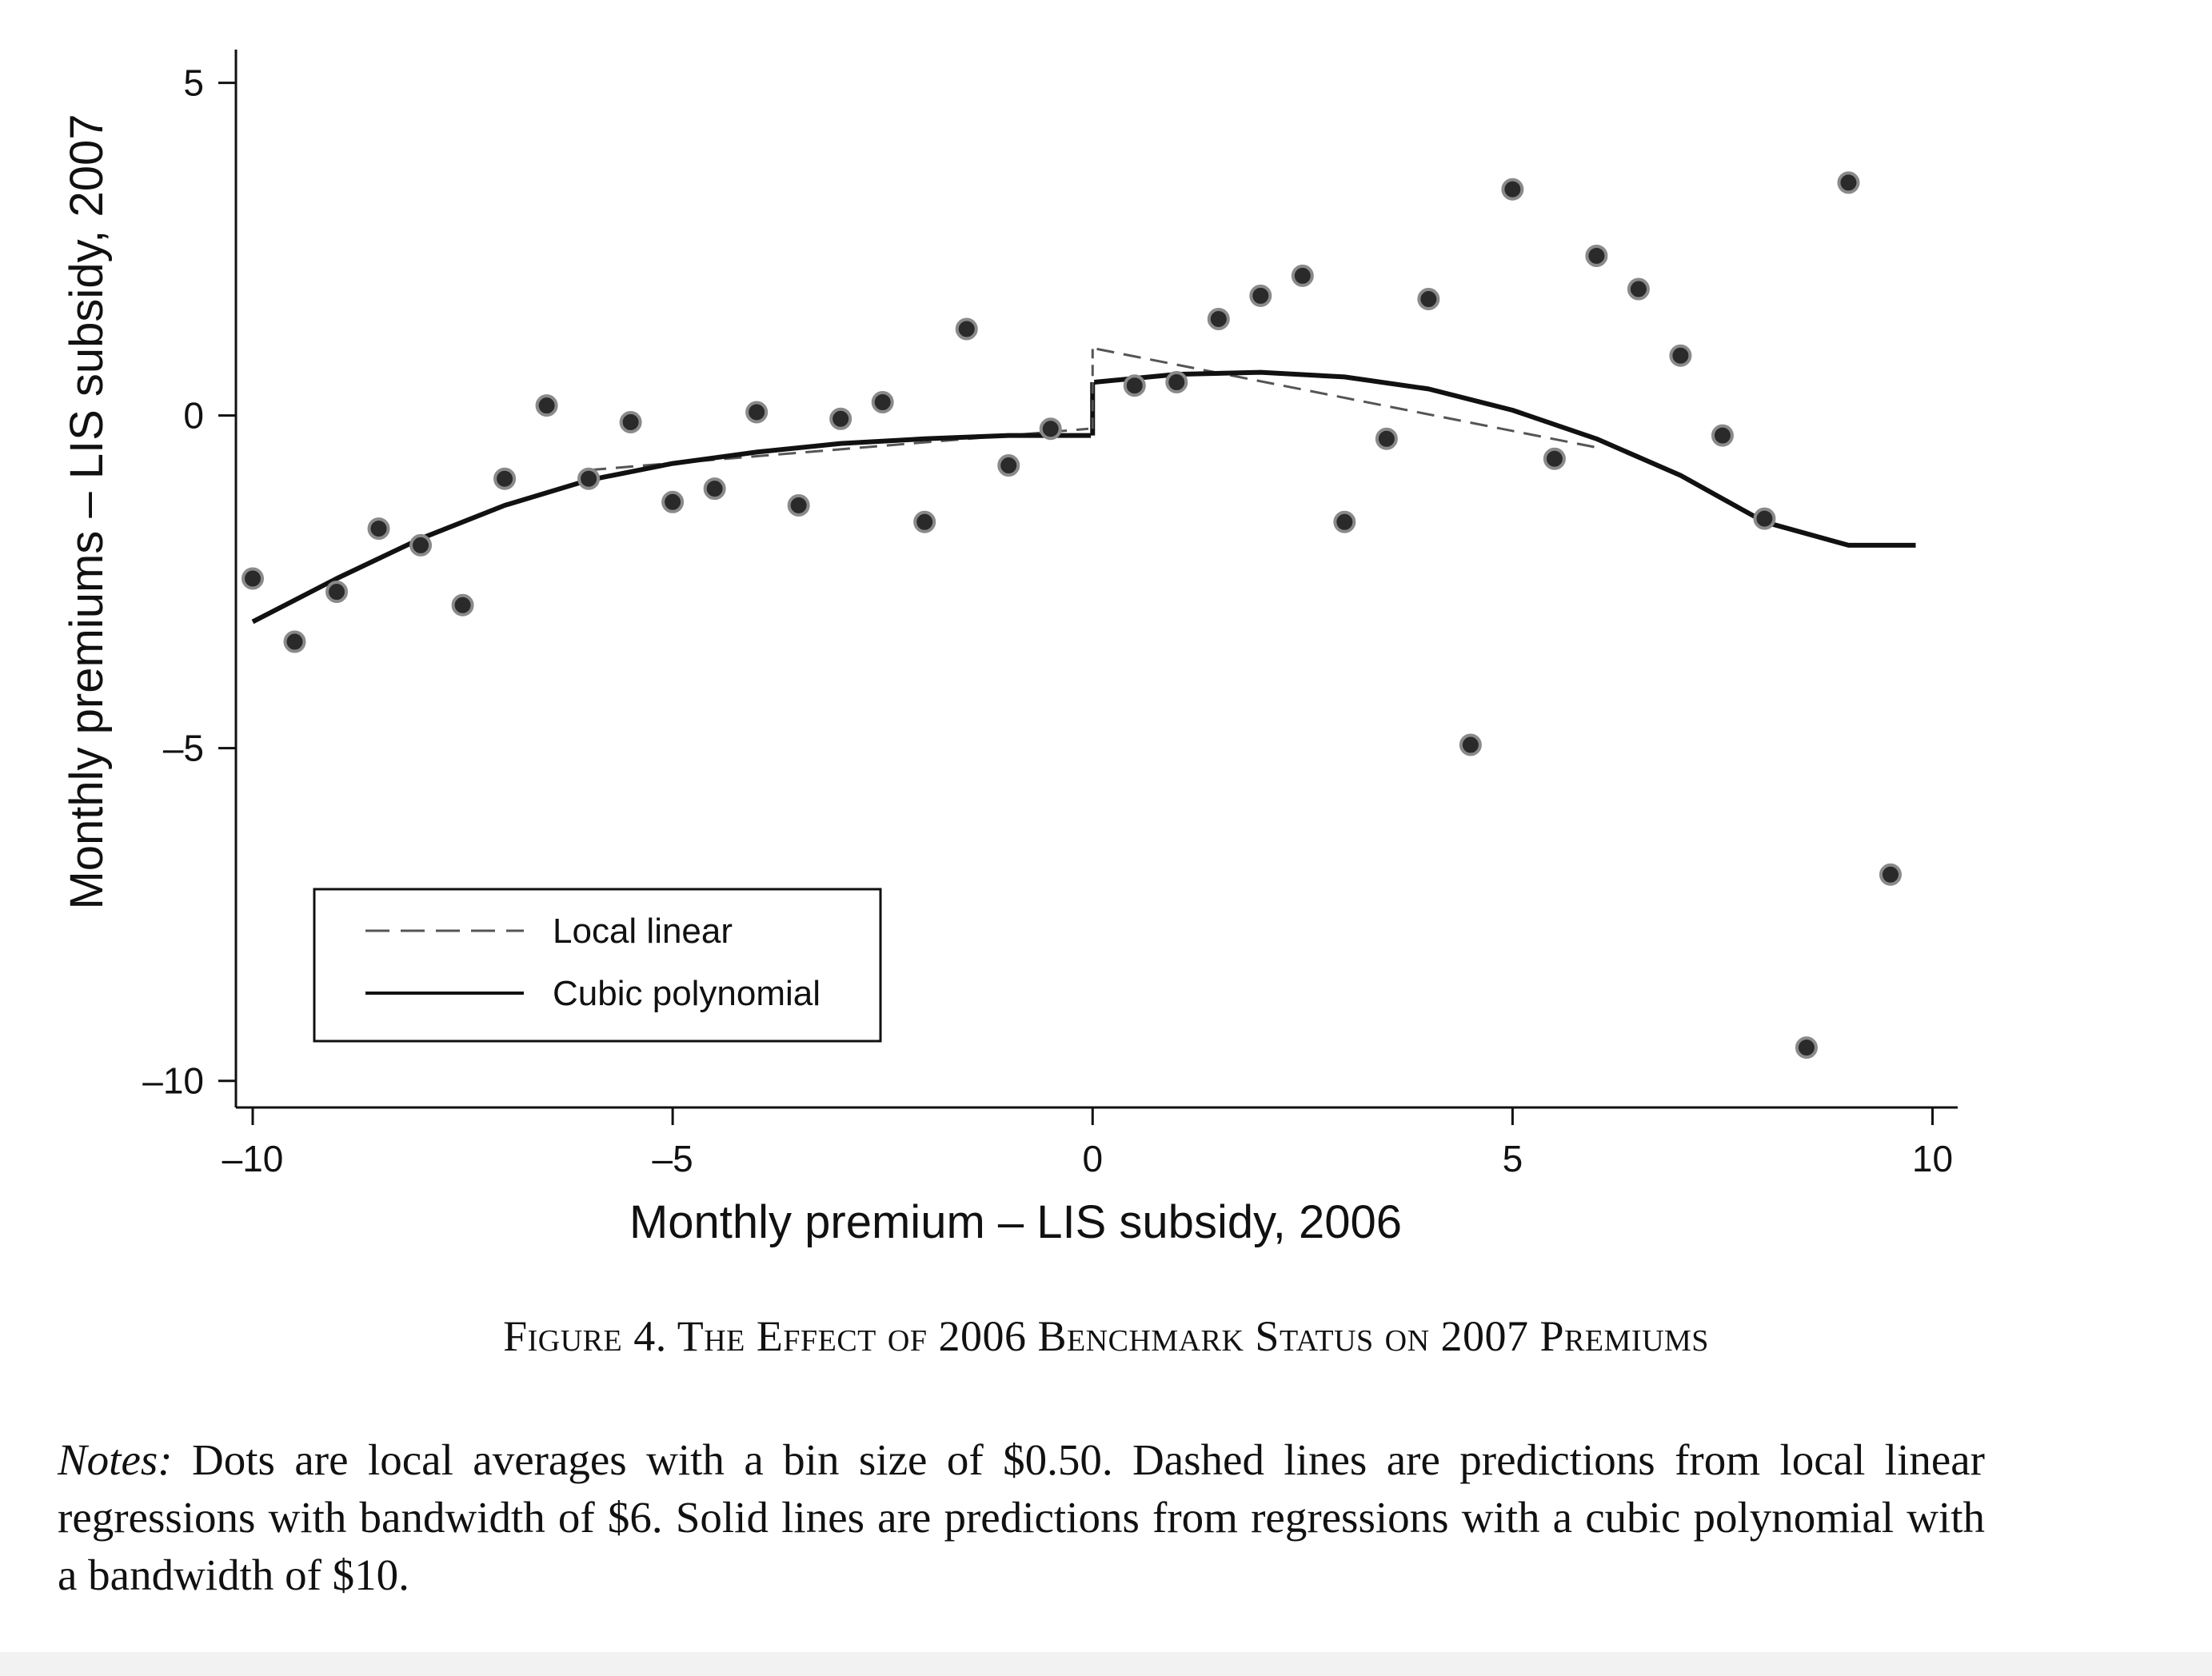 This screenshot has height=1676, width=2212. I want to click on x-tick-label: –5, so click(673, 1158).